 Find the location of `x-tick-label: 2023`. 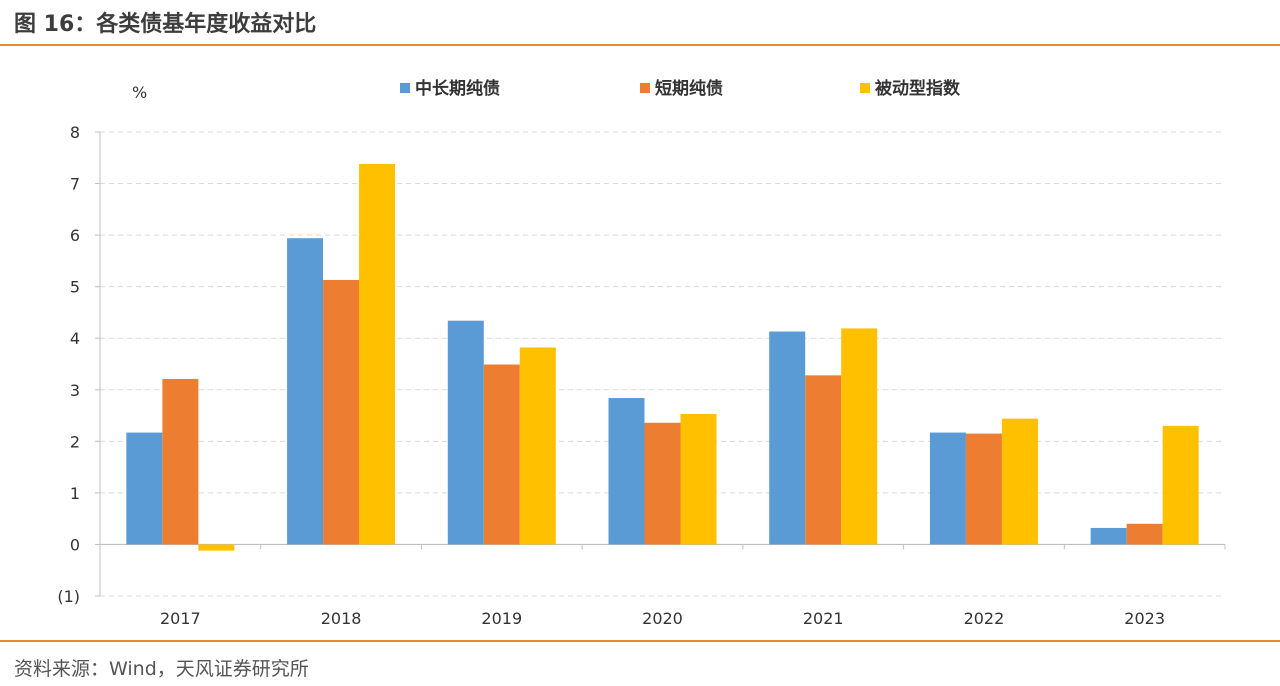

x-tick-label: 2023 is located at coordinates (1144, 618).